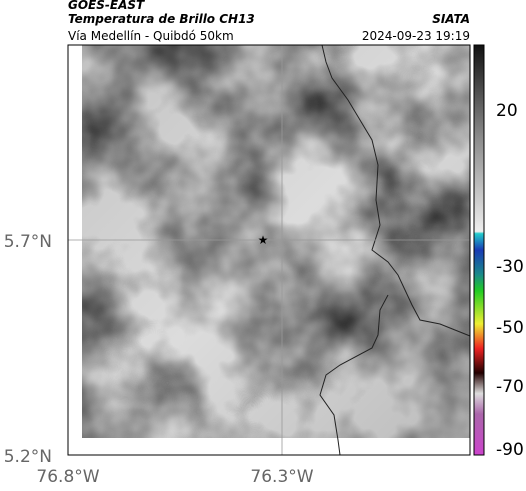 The width and height of the screenshot is (526, 491). Describe the element at coordinates (28, 242) in the screenshot. I see `lat-label: 5.7°N` at that location.